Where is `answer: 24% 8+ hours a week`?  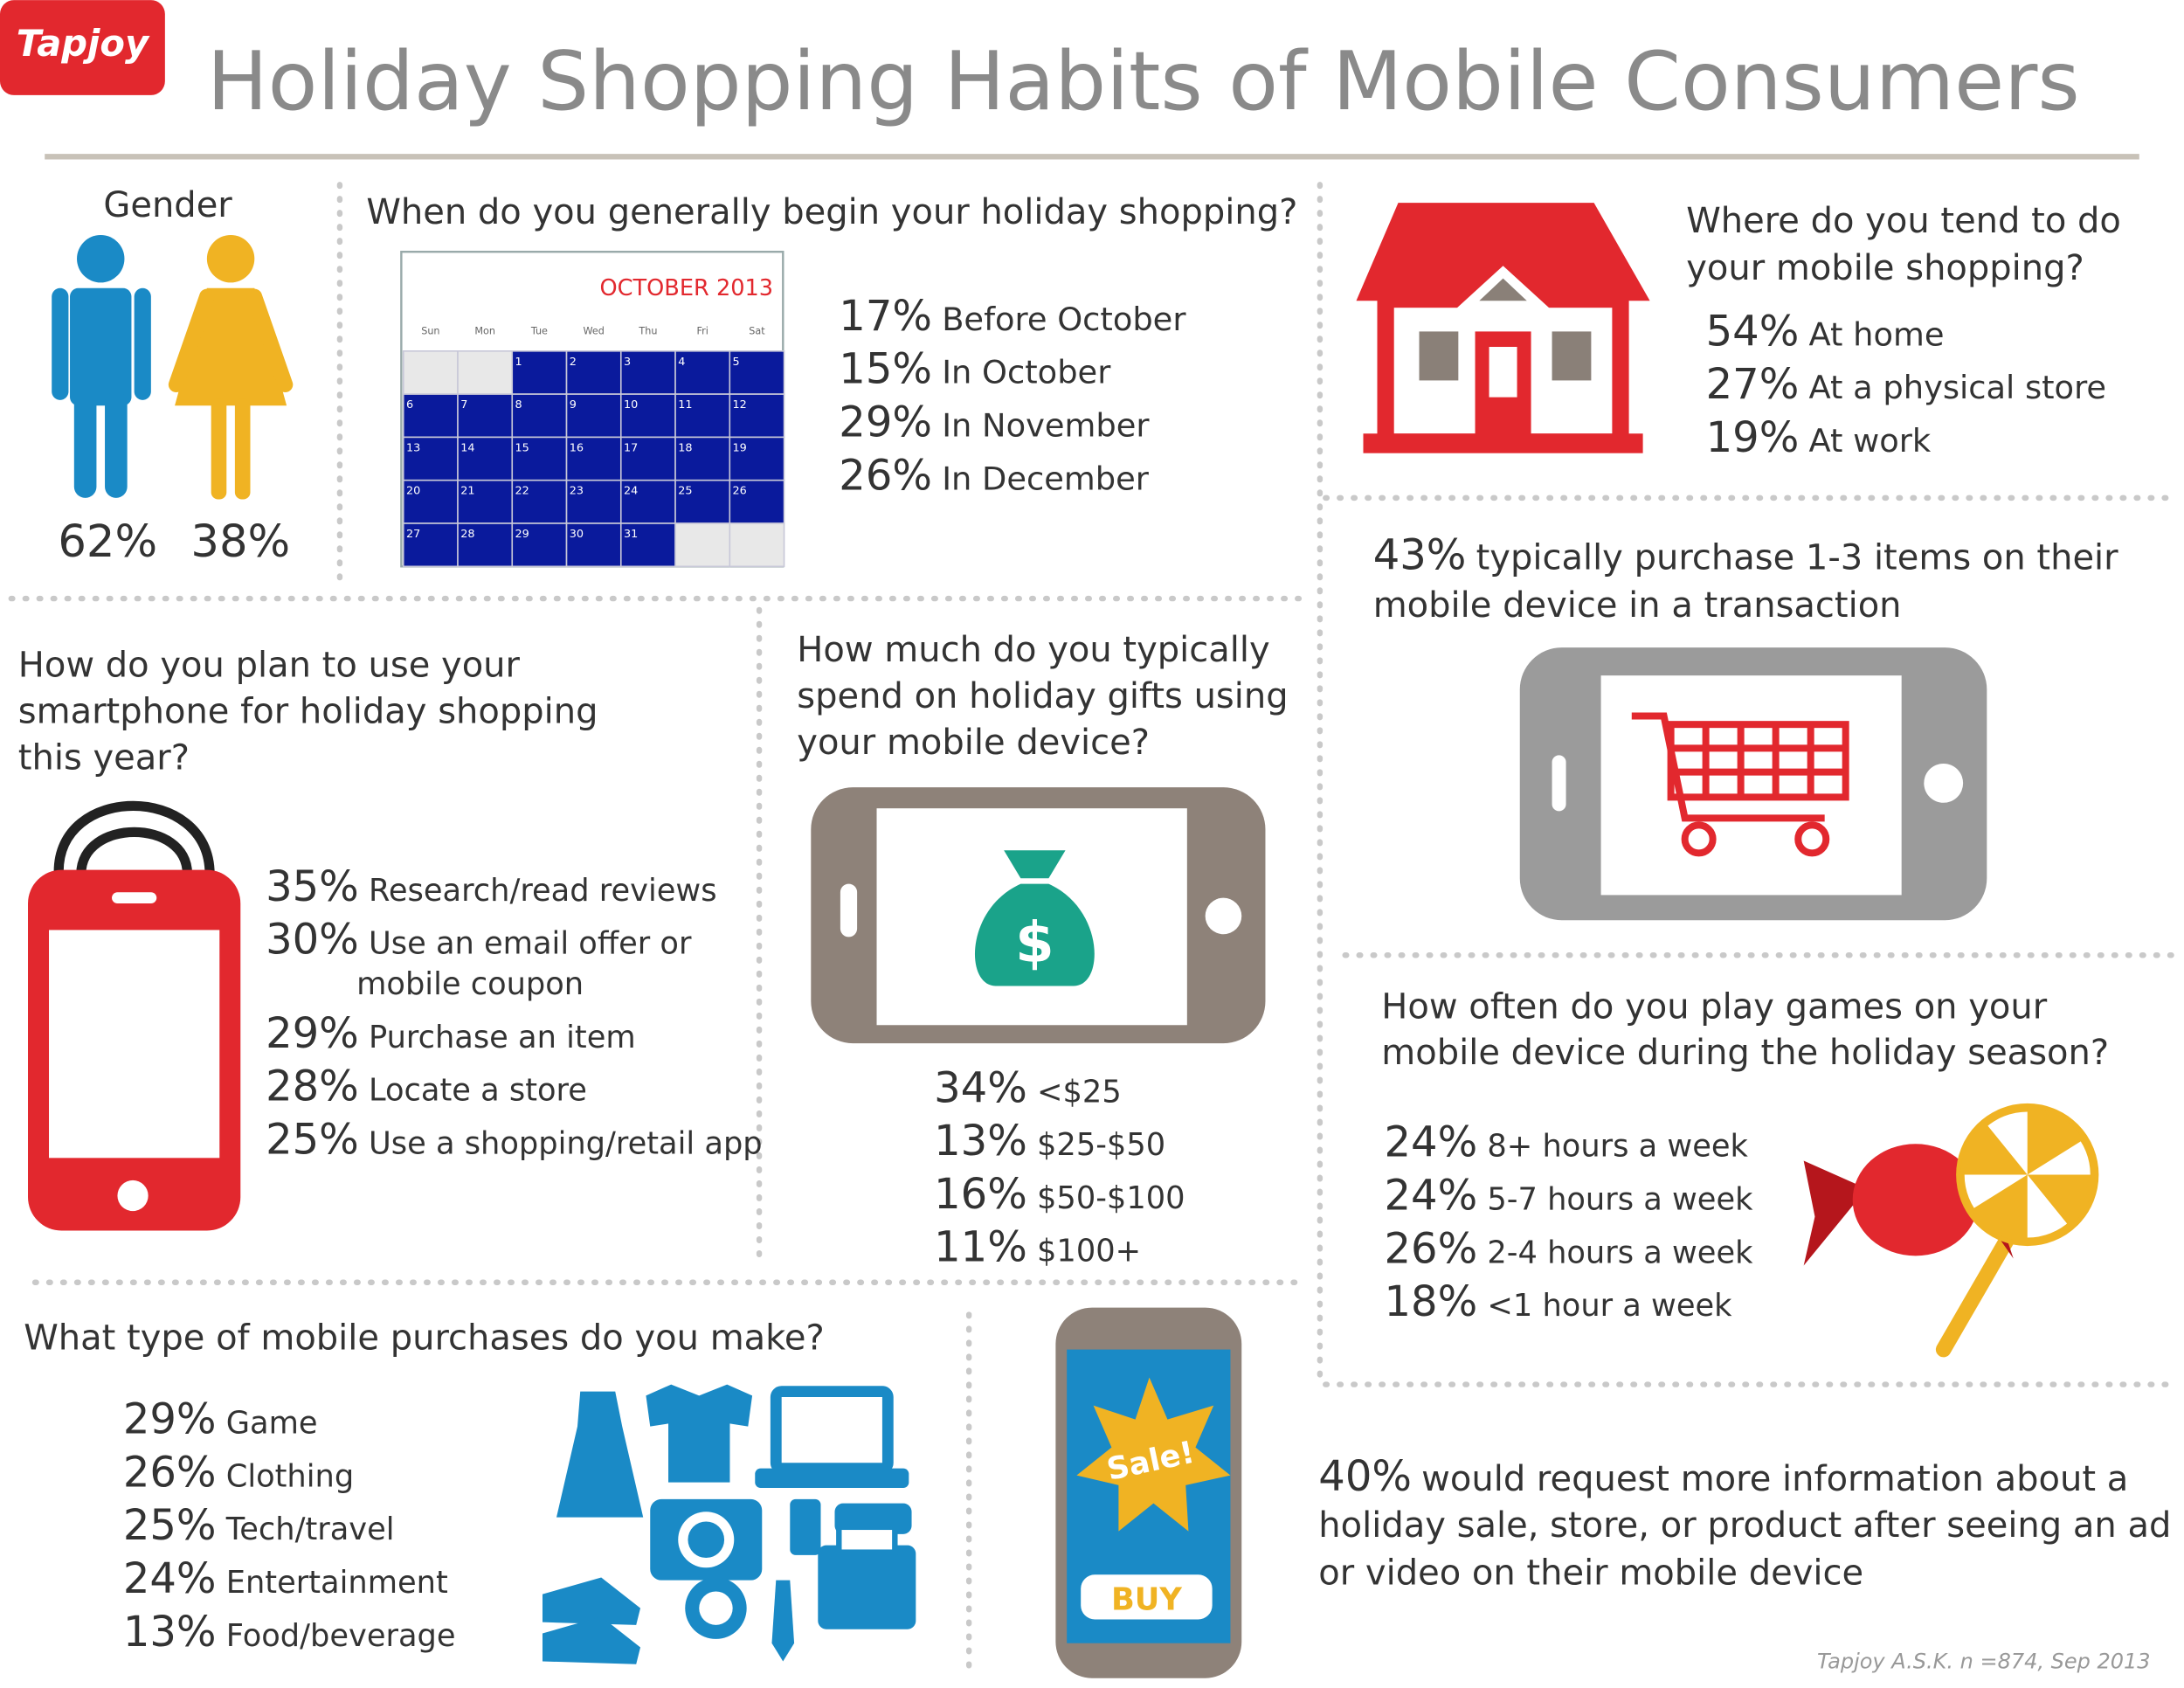 answer: 24% 8+ hours a week is located at coordinates (1567, 1142).